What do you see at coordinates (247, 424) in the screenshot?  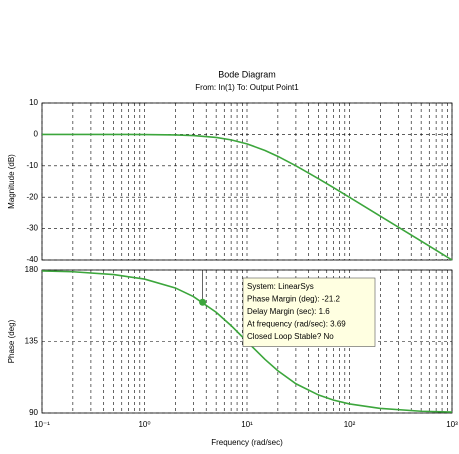 I see `x-tick-label: 10¹` at bounding box center [247, 424].